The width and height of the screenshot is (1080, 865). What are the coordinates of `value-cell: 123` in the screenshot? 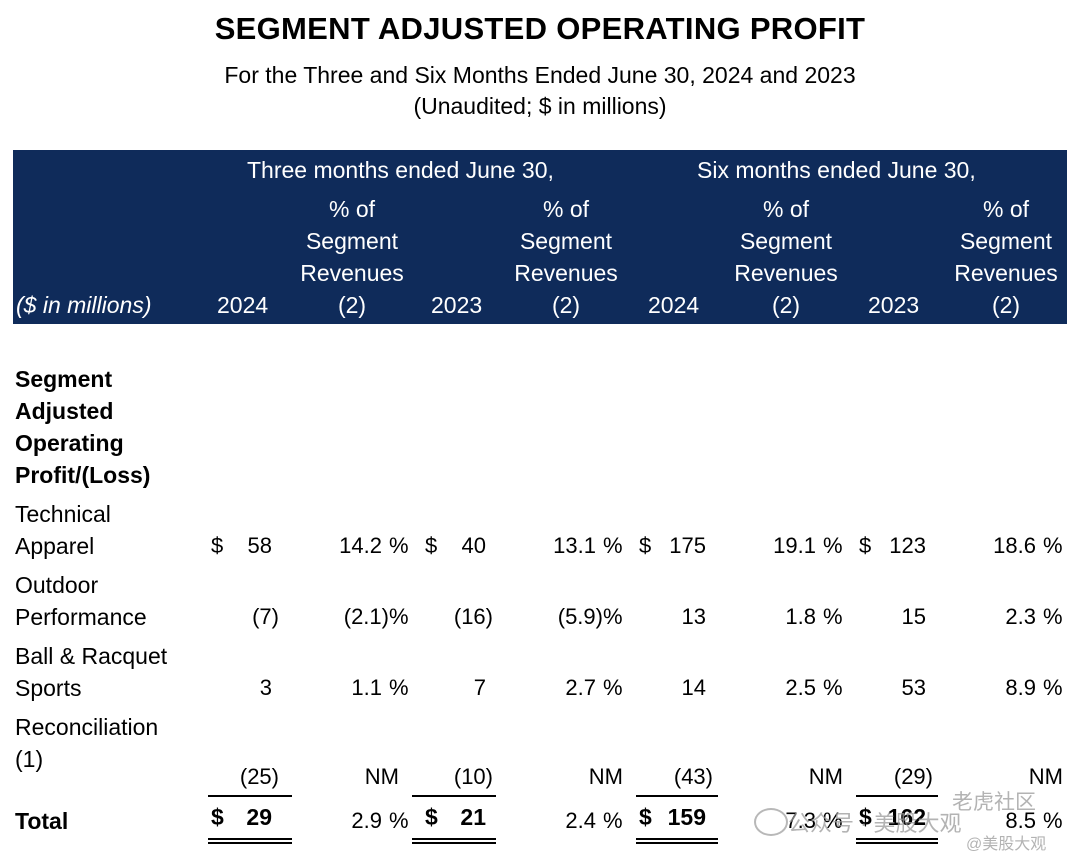 It's located at (907, 545).